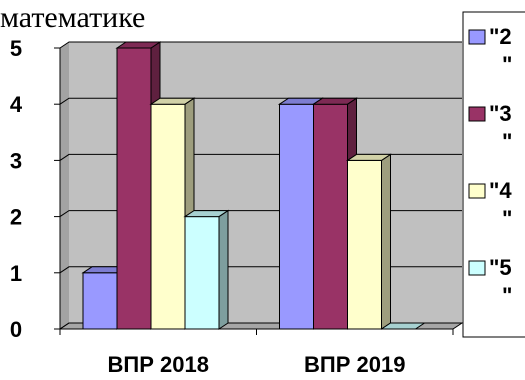  I want to click on gridline, so click(260, 45).